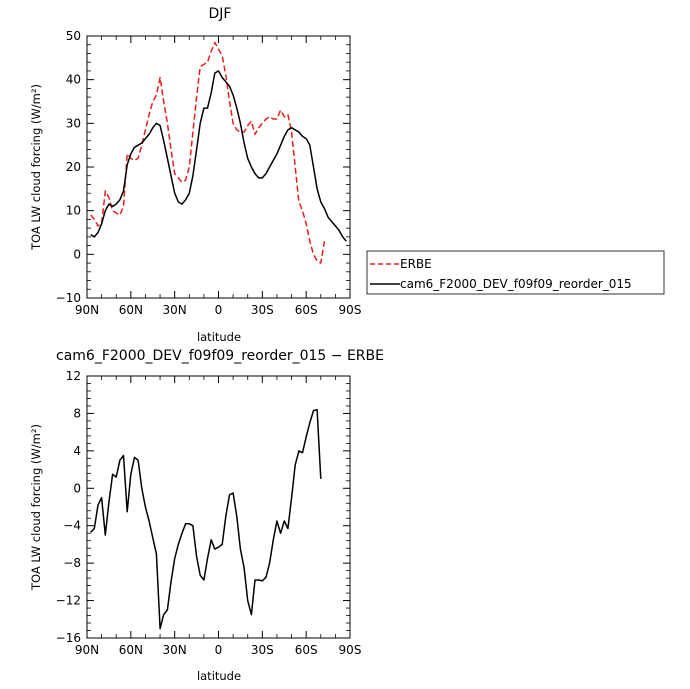 Image resolution: width=690 pixels, height=689 pixels. What do you see at coordinates (73, 80) in the screenshot?
I see `y-tick-label: 40` at bounding box center [73, 80].